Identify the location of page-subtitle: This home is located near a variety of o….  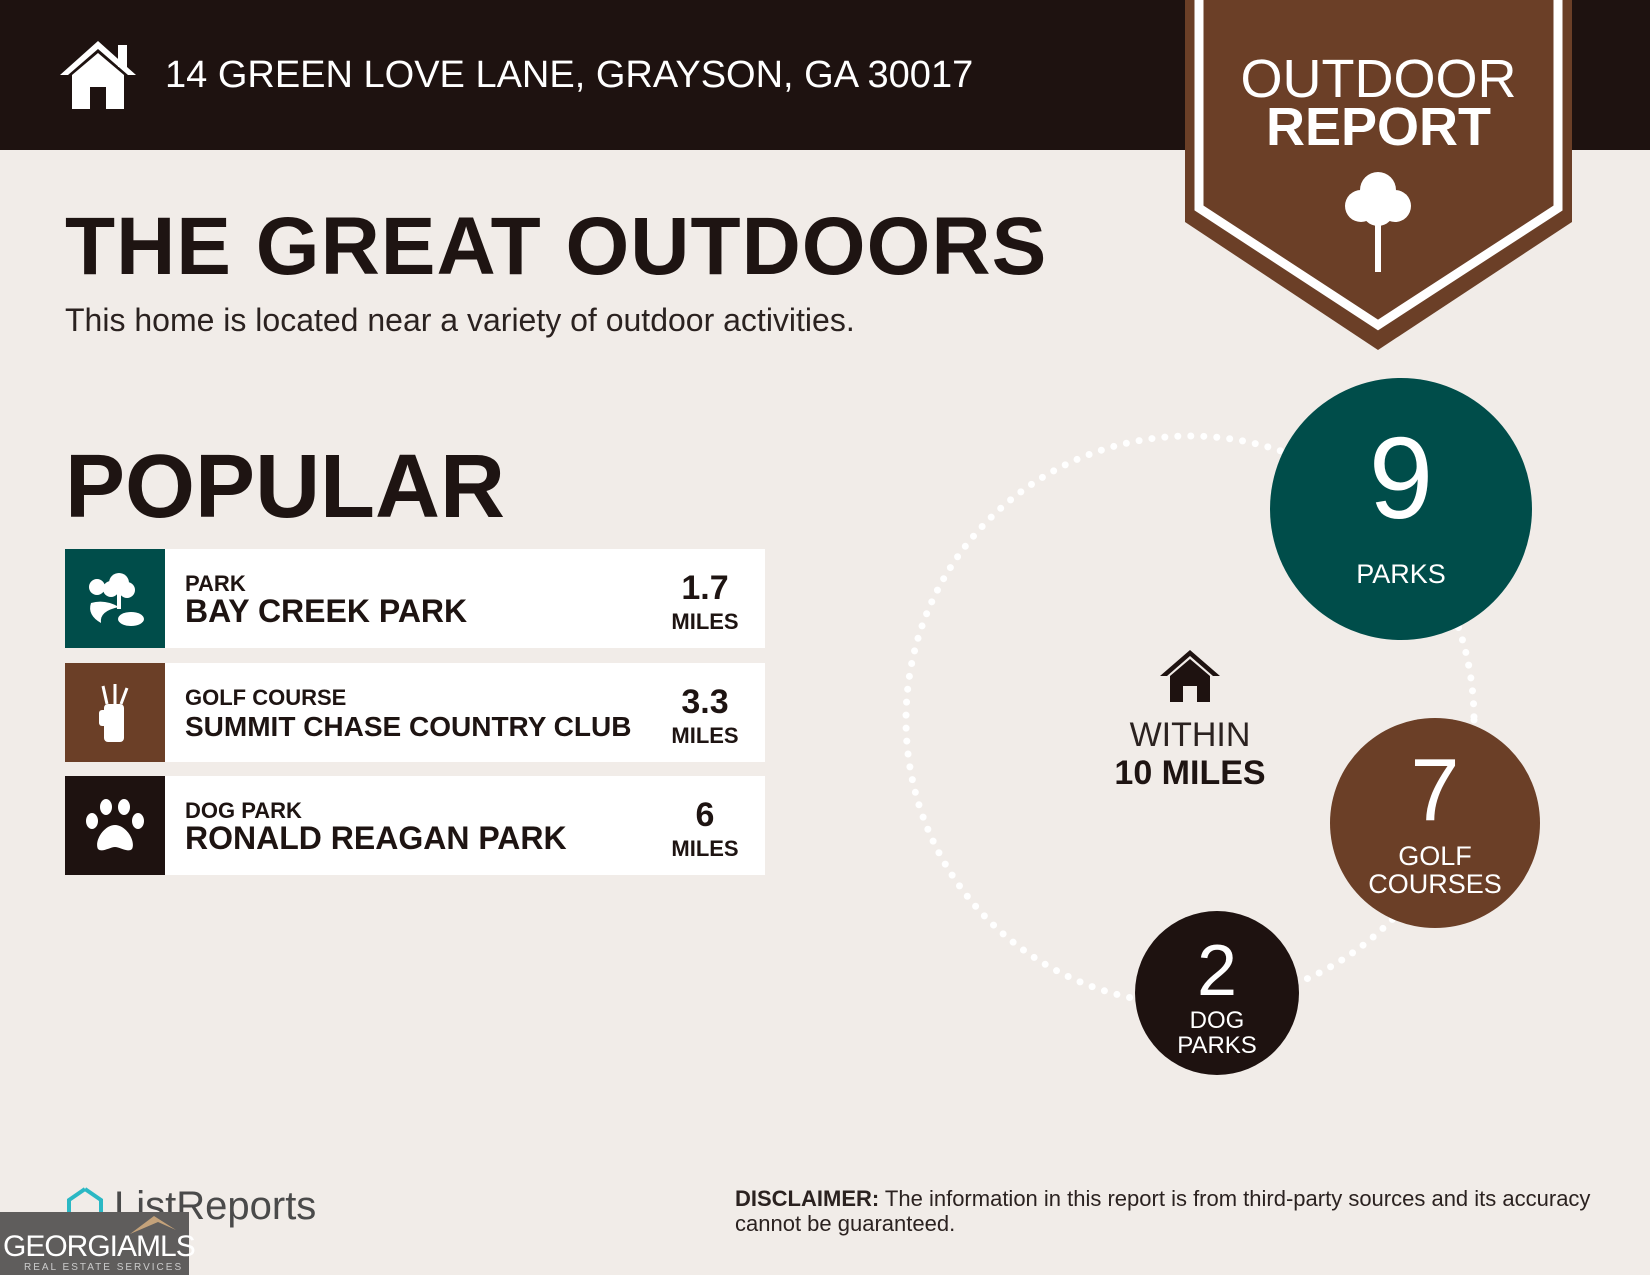
(460, 320).